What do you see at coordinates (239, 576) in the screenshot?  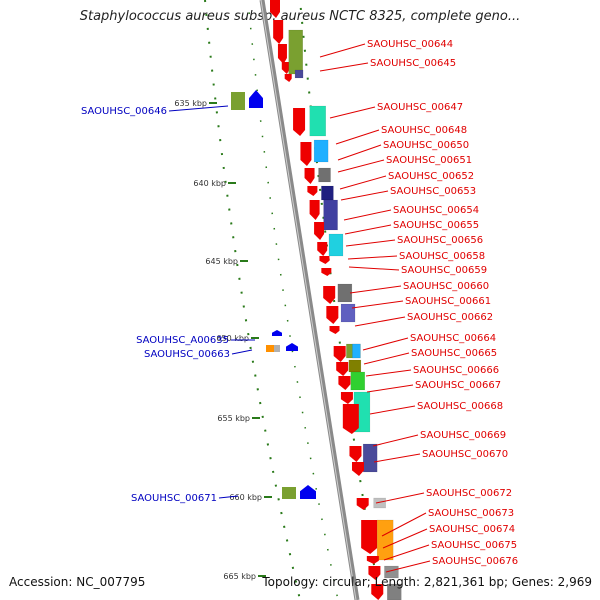 I see `kbp-tick-label: 665 kbp` at bounding box center [239, 576].